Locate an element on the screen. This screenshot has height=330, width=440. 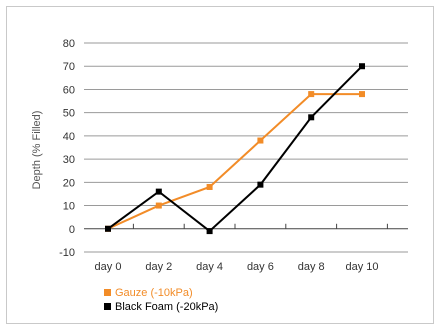
y-tick-label: 20 is located at coordinates (69, 183).